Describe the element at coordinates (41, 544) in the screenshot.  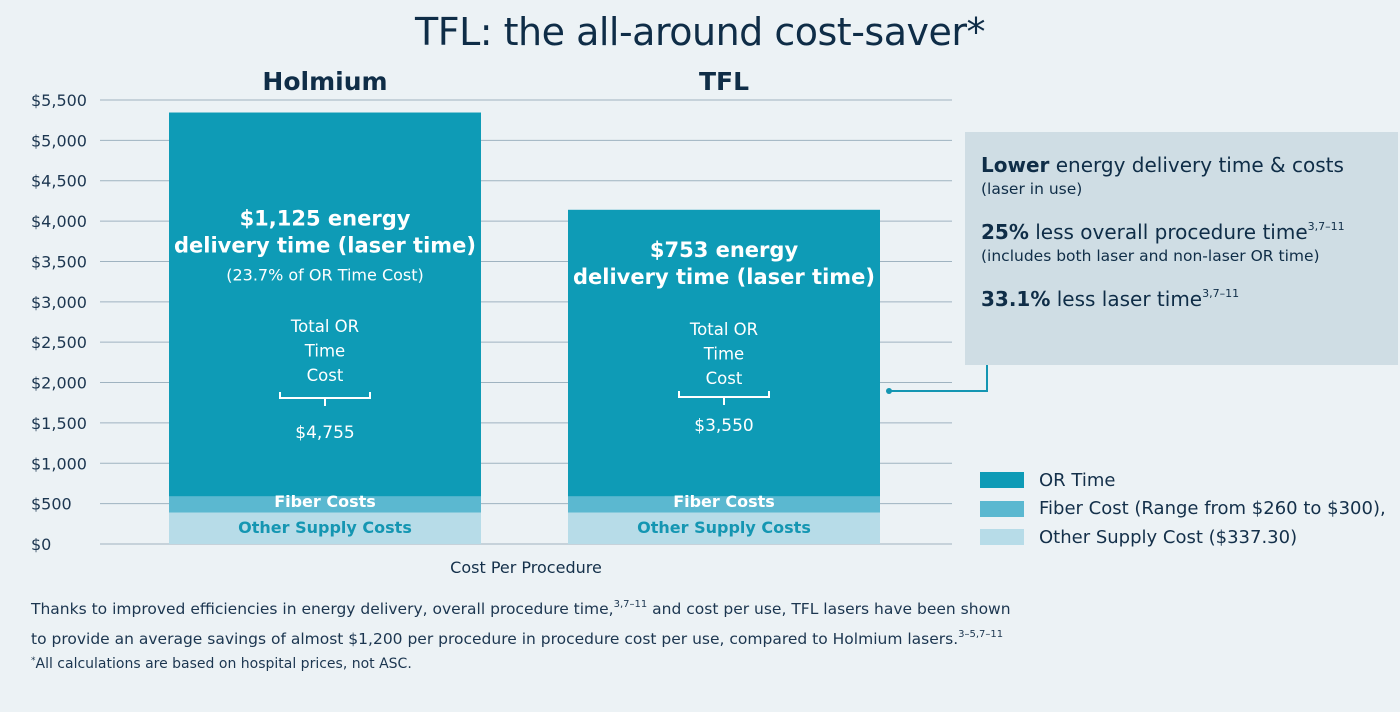
I see `y-tick-label: $0` at that location.